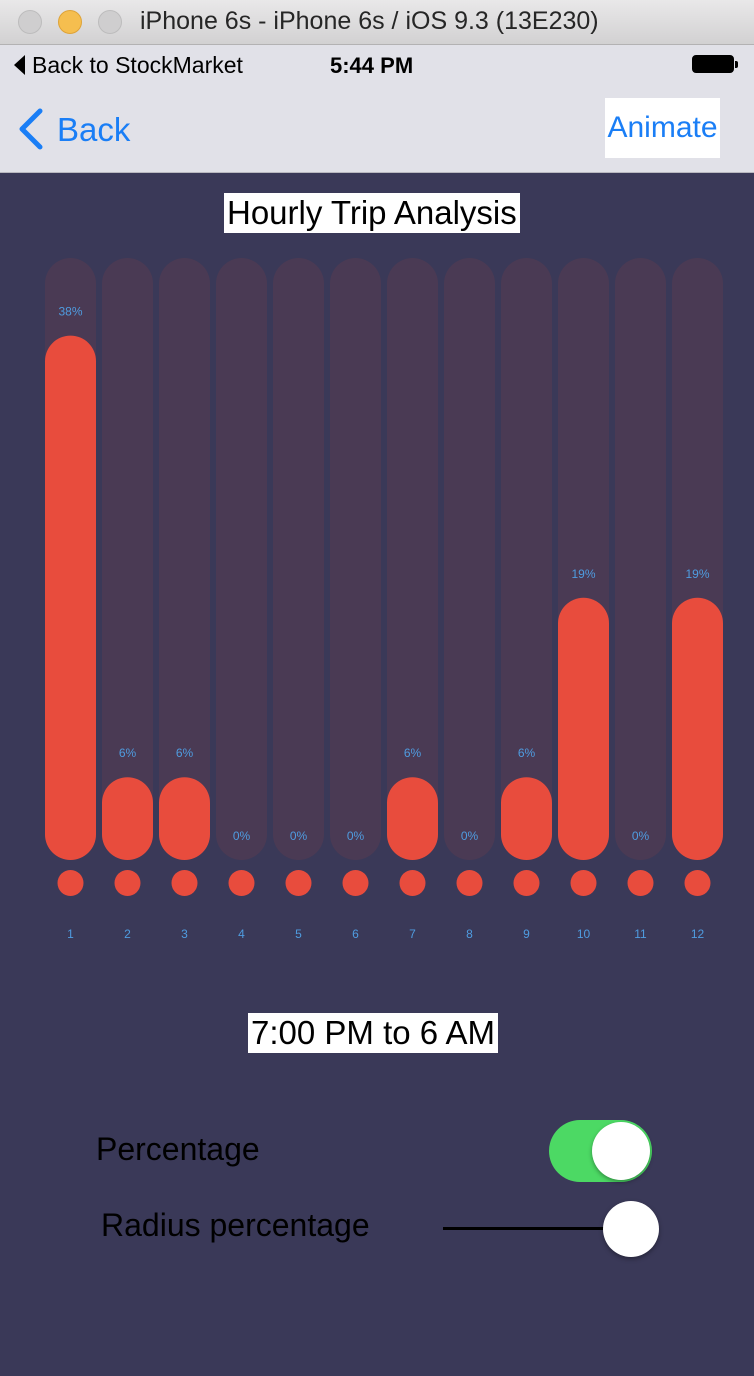  I want to click on x-tick-label: 9, so click(526, 934).